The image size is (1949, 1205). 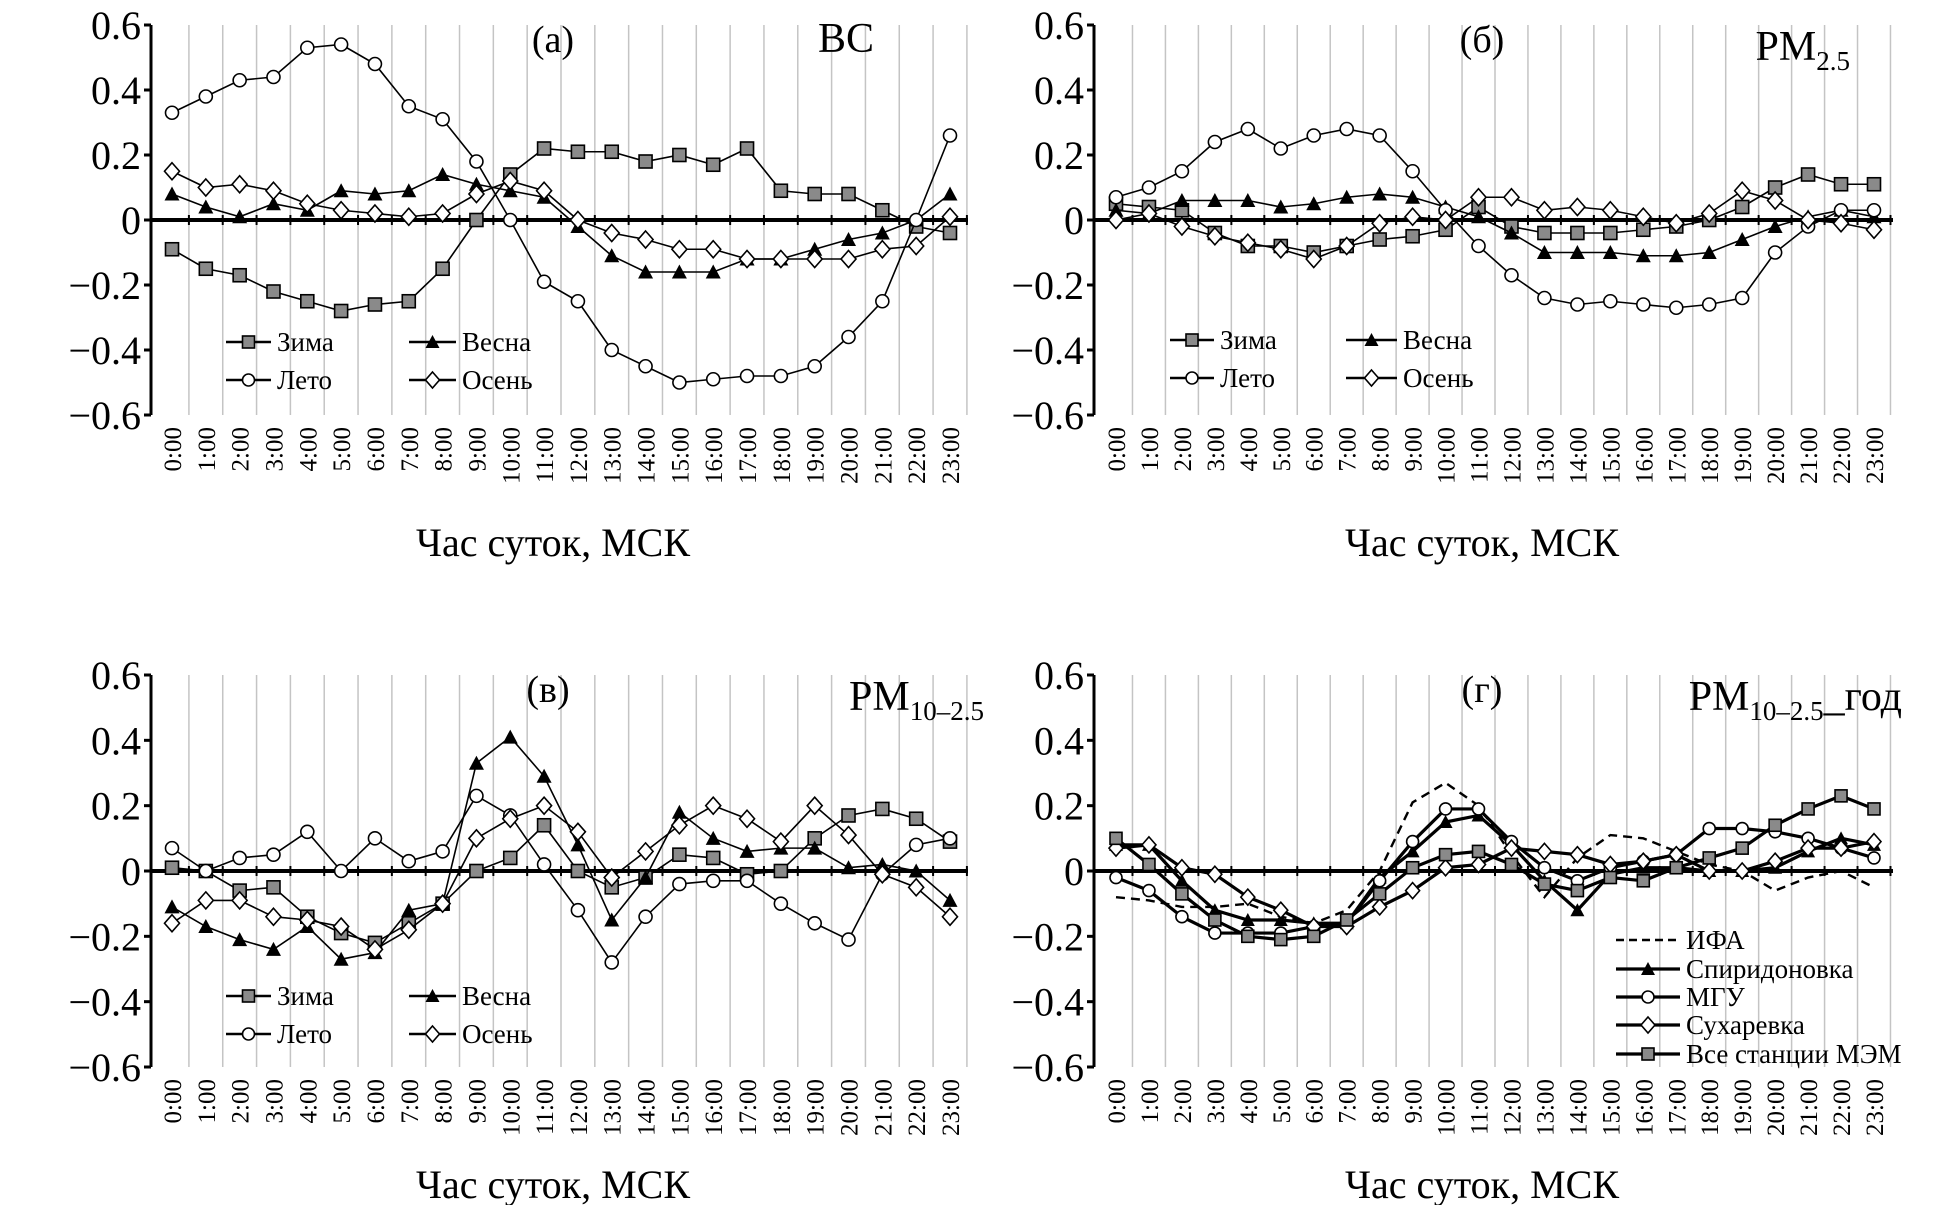 I want to click on x-tick-label: 6:00, so click(x=376, y=1101).